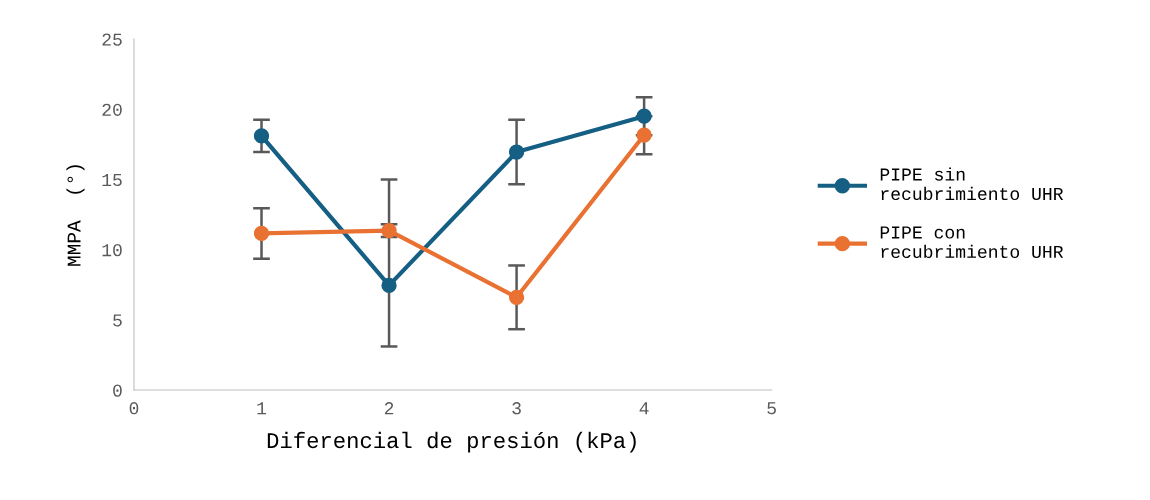 The width and height of the screenshot is (1150, 500). Describe the element at coordinates (112, 109) in the screenshot. I see `y-tick-label: 20` at that location.